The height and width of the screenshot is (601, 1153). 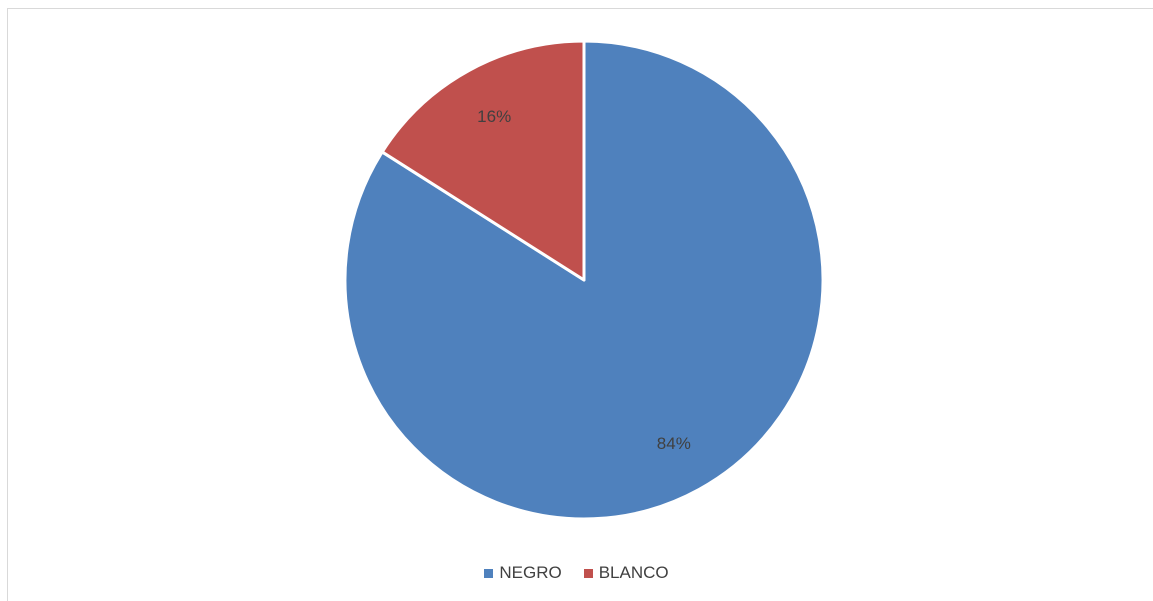 I want to click on pie-slice-blanco, so click(x=483, y=160).